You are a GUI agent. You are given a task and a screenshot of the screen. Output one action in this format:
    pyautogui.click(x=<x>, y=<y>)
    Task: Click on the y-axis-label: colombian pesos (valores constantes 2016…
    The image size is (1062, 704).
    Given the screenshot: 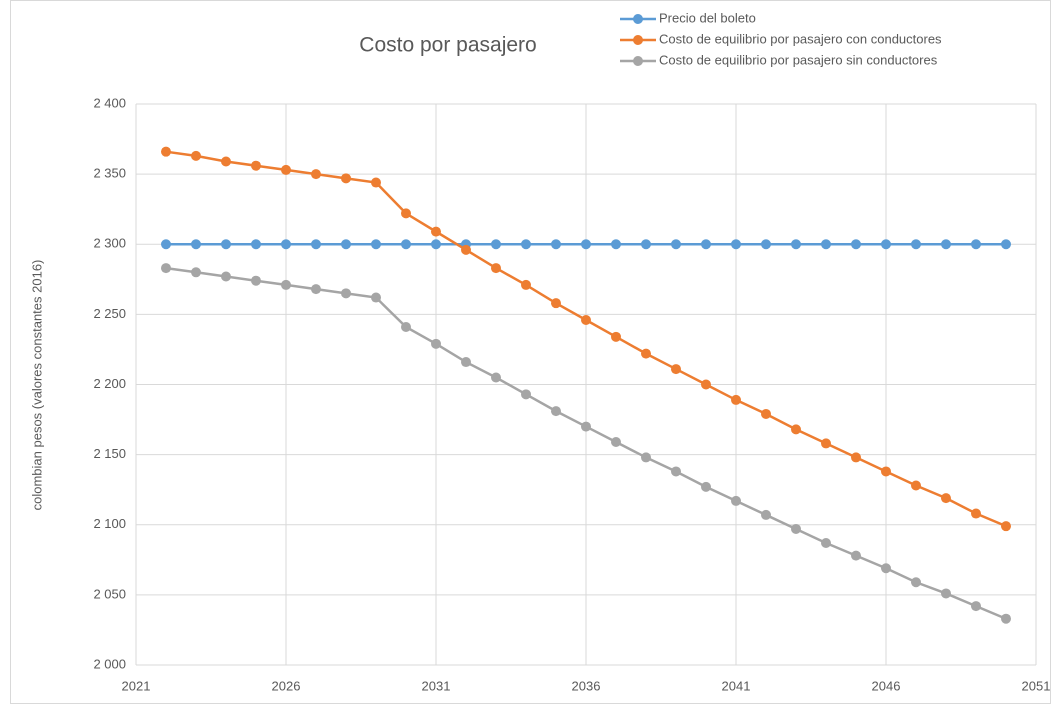 What is the action you would take?
    pyautogui.click(x=36, y=385)
    